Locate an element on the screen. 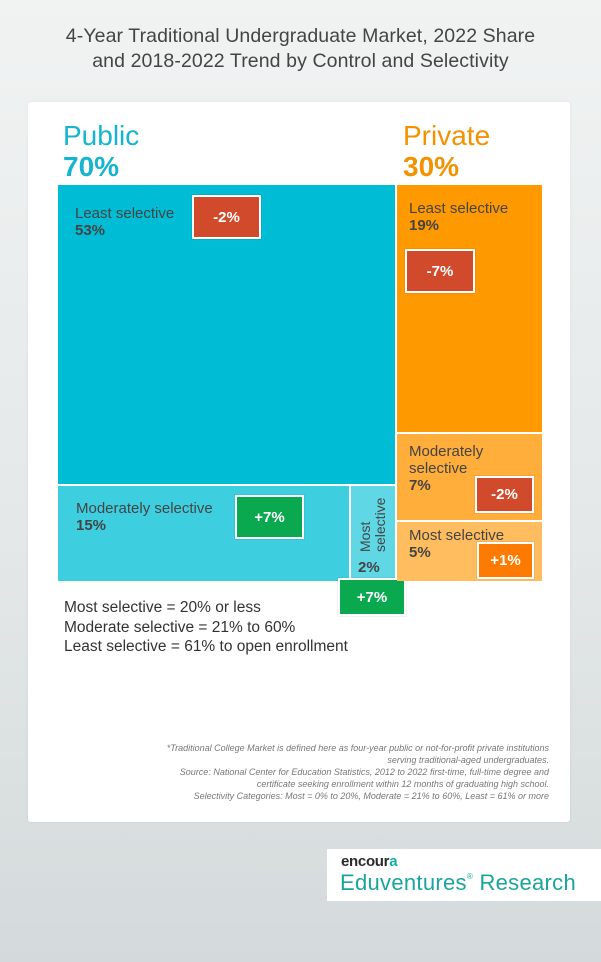  public-moderately-selective-label: Moderately selective is located at coordinates (144, 508).